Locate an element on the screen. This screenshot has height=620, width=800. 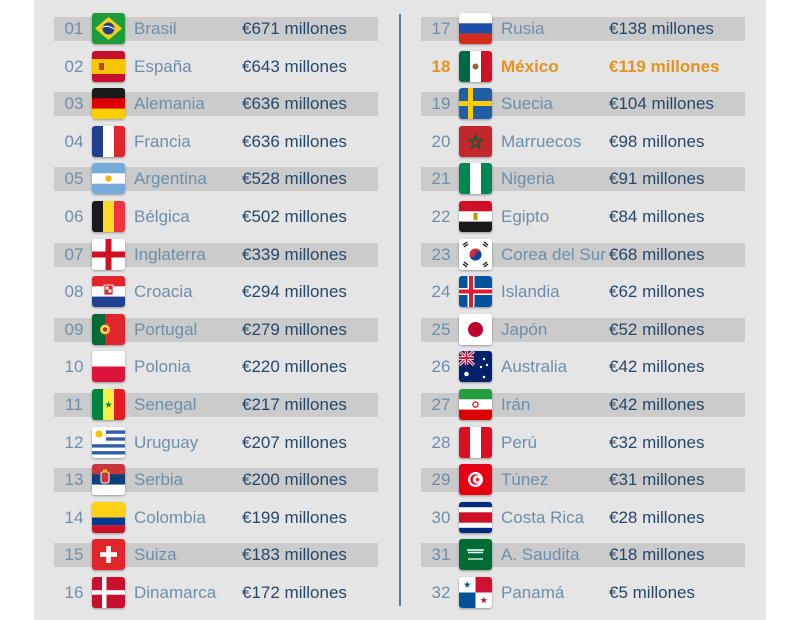
value-label: €98 millones is located at coordinates (657, 141).